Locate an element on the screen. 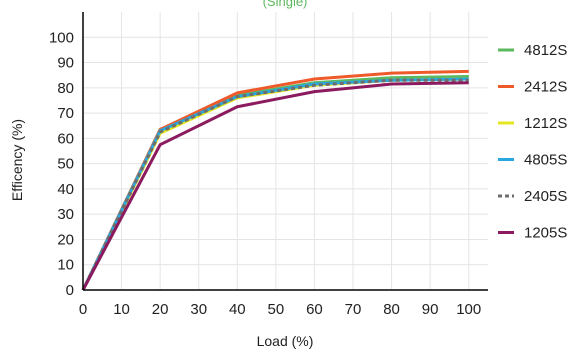  legend-label-2412S: 2412S is located at coordinates (545, 87).